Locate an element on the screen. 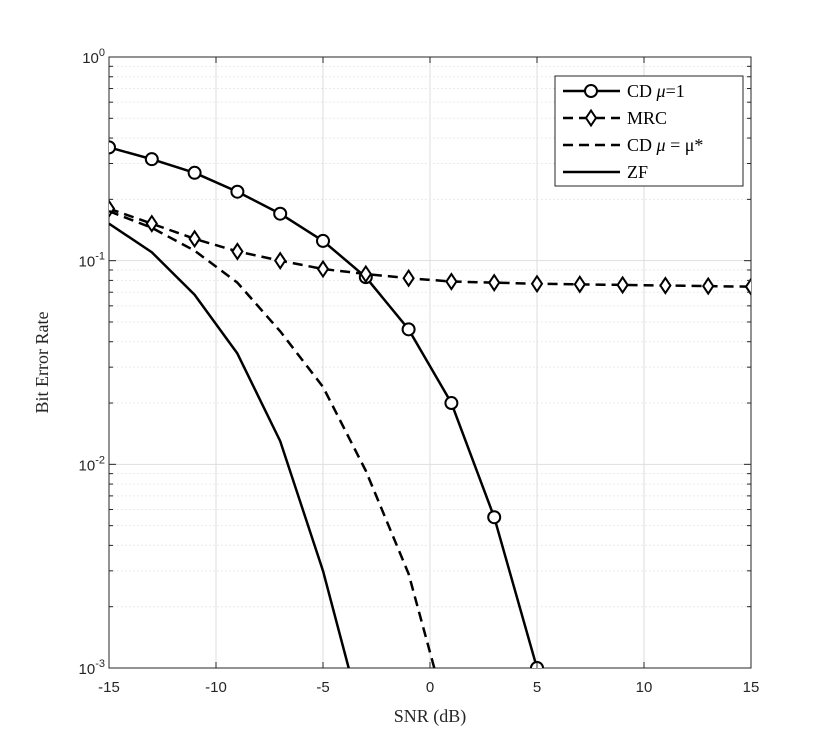 This screenshot has height=750, width=830. legend-label: CD μ=1 is located at coordinates (656, 91).